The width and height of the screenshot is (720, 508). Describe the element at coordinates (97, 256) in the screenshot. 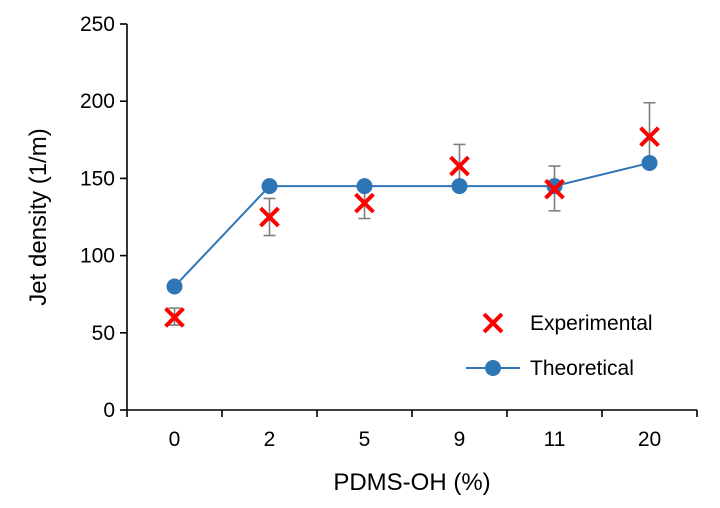

I see `y-tick-label: 100` at that location.